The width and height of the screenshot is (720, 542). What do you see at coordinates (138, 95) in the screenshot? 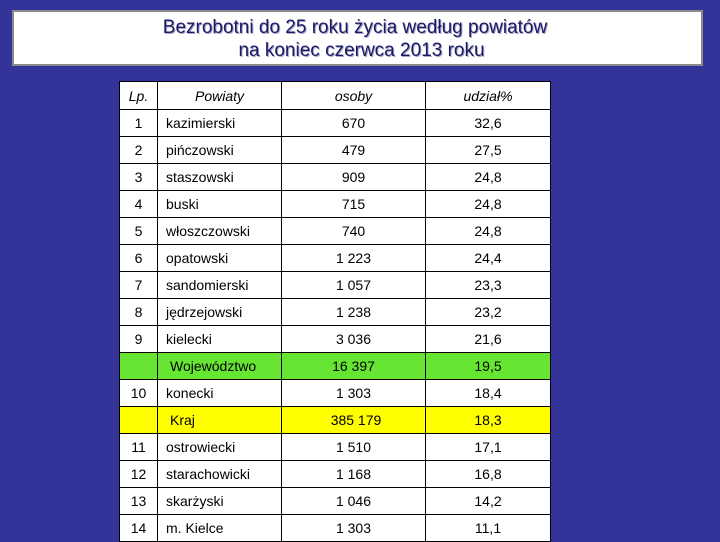
I see `header-lp: Lp.` at bounding box center [138, 95].